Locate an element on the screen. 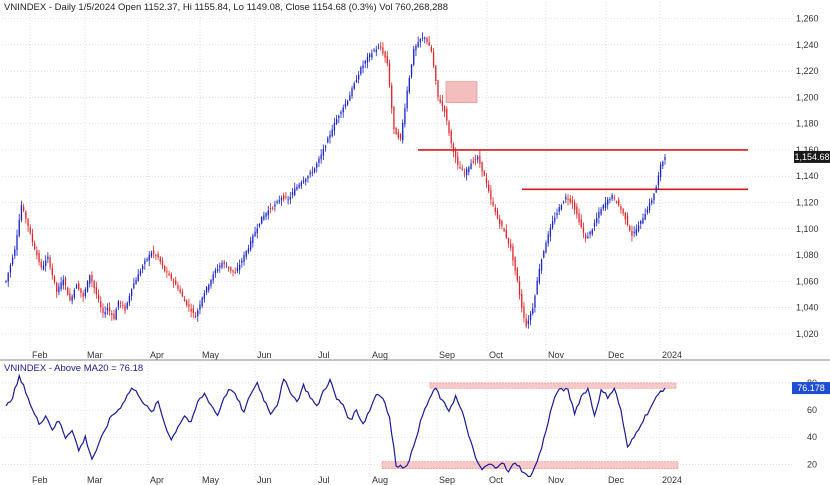  breadth-last-value-tag: 76.178 is located at coordinates (811, 388).